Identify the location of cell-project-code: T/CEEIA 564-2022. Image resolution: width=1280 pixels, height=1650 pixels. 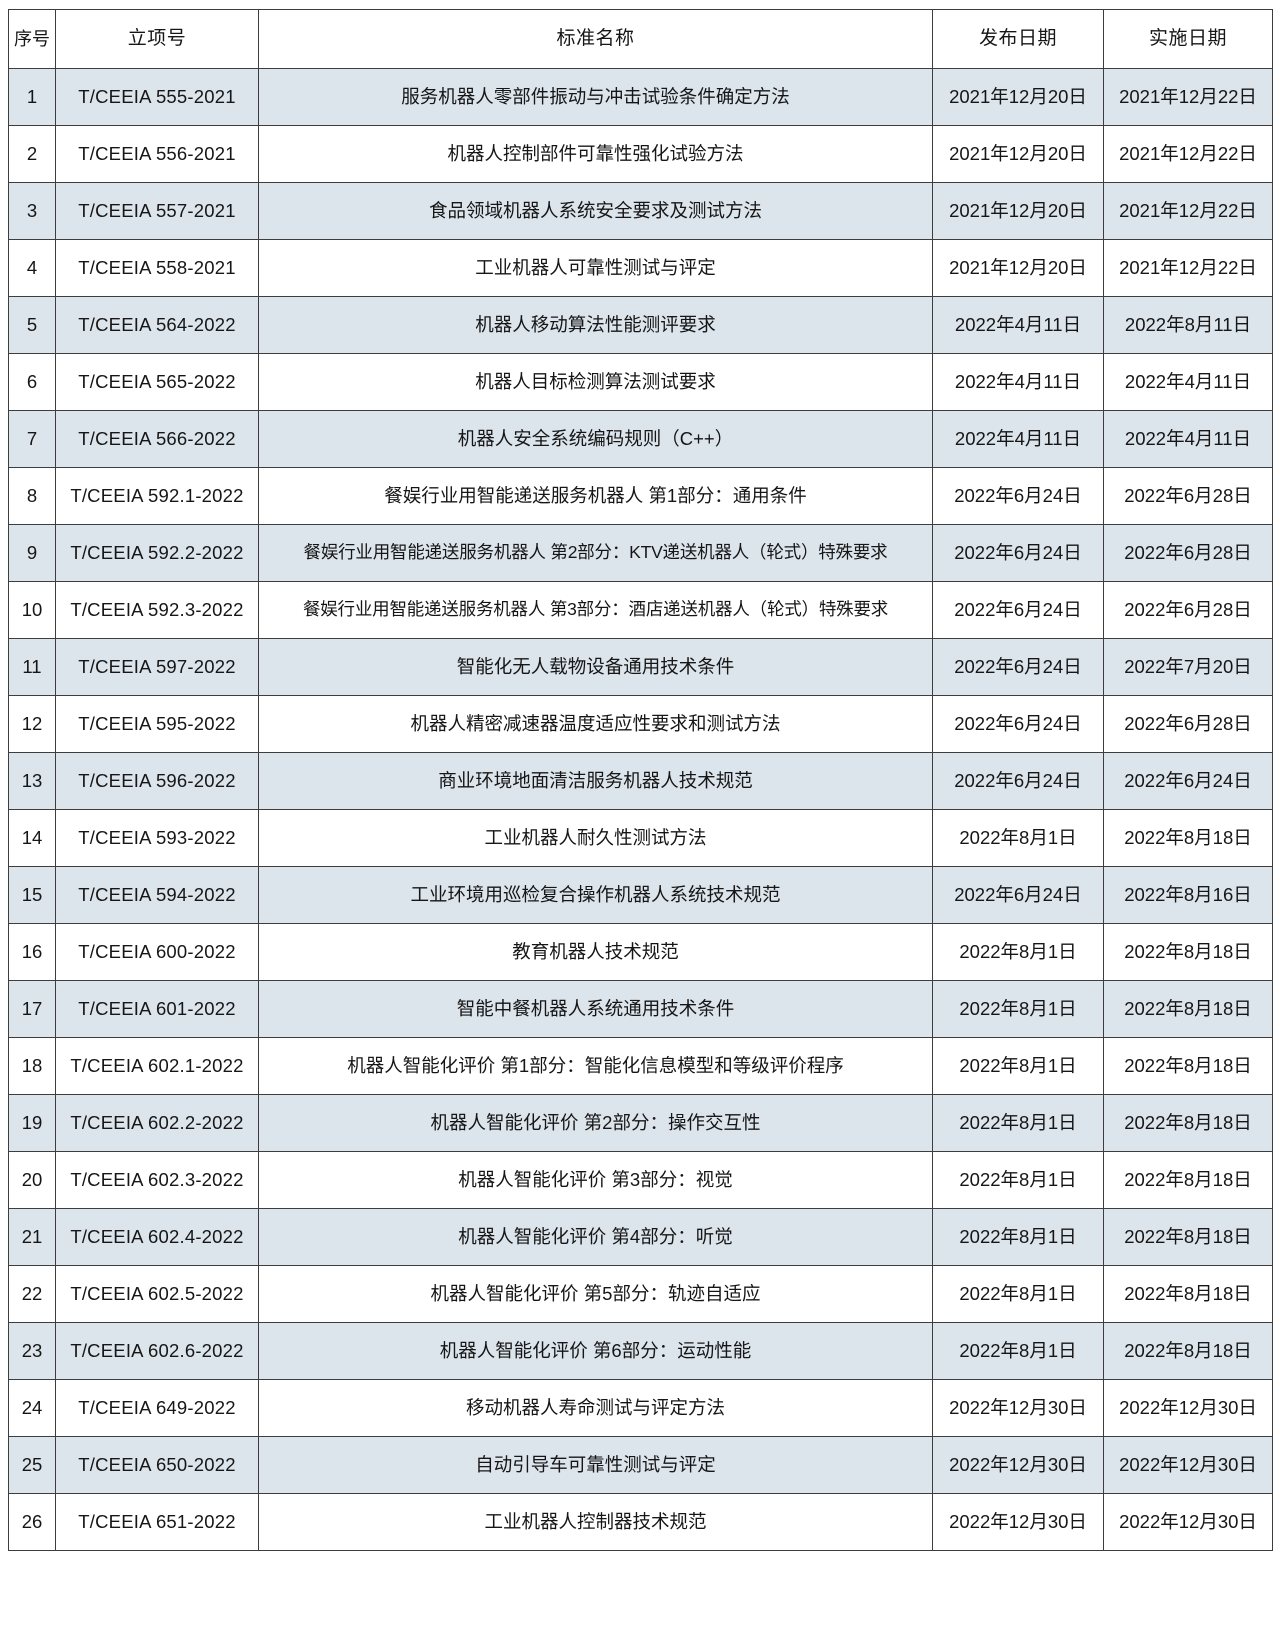
(157, 325).